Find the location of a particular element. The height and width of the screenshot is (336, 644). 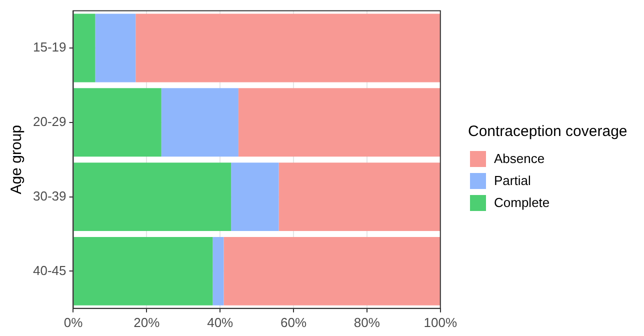

x-tick-label: 20% is located at coordinates (147, 322).